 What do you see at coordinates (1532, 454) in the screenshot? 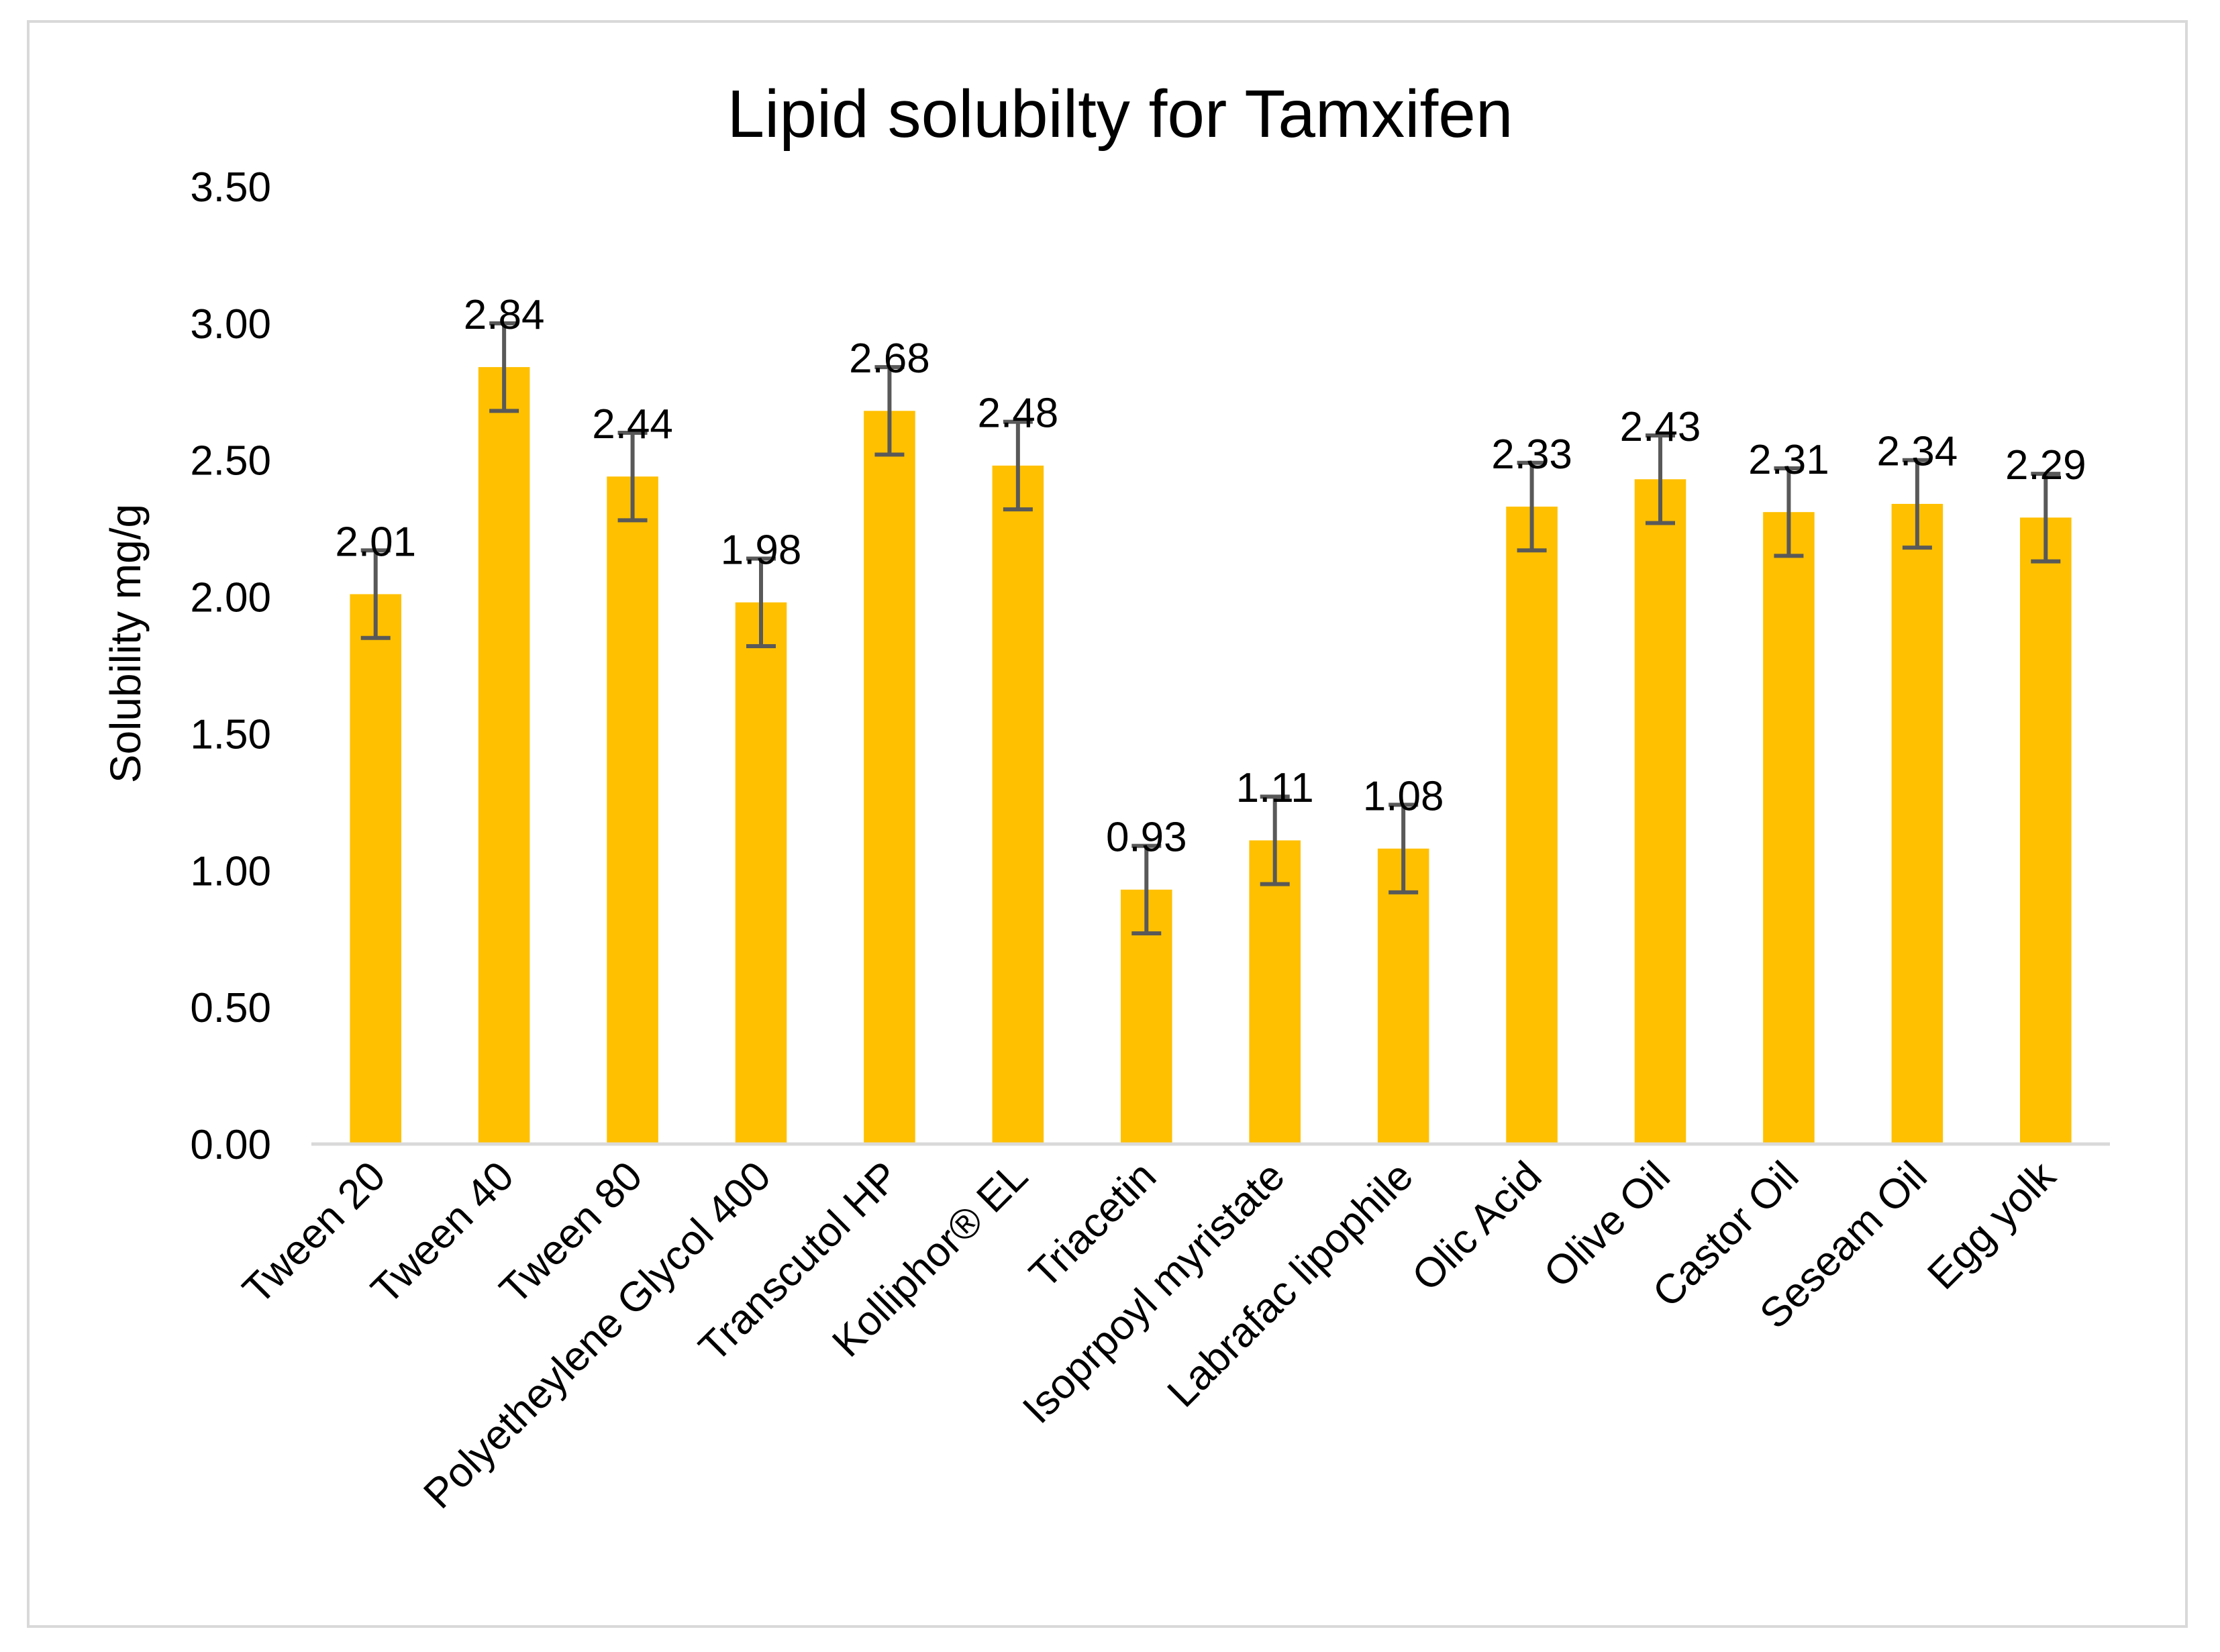
I see `data-label: 2.33` at bounding box center [1532, 454].